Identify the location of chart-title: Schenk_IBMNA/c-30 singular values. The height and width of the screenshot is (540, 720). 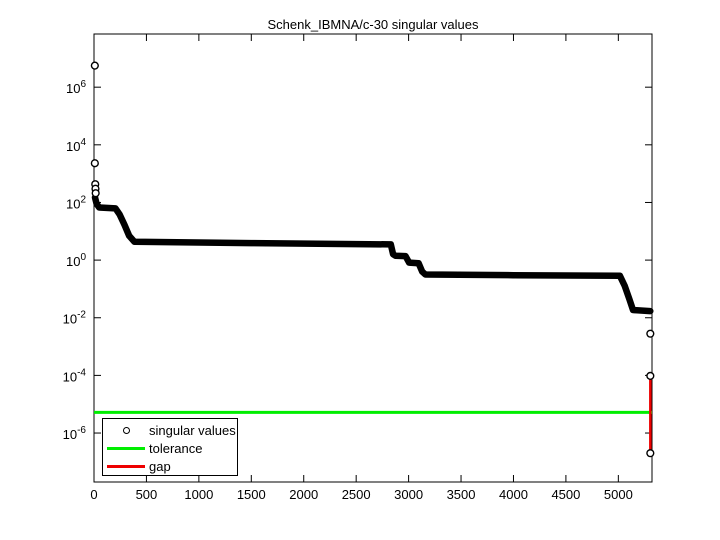
(373, 24).